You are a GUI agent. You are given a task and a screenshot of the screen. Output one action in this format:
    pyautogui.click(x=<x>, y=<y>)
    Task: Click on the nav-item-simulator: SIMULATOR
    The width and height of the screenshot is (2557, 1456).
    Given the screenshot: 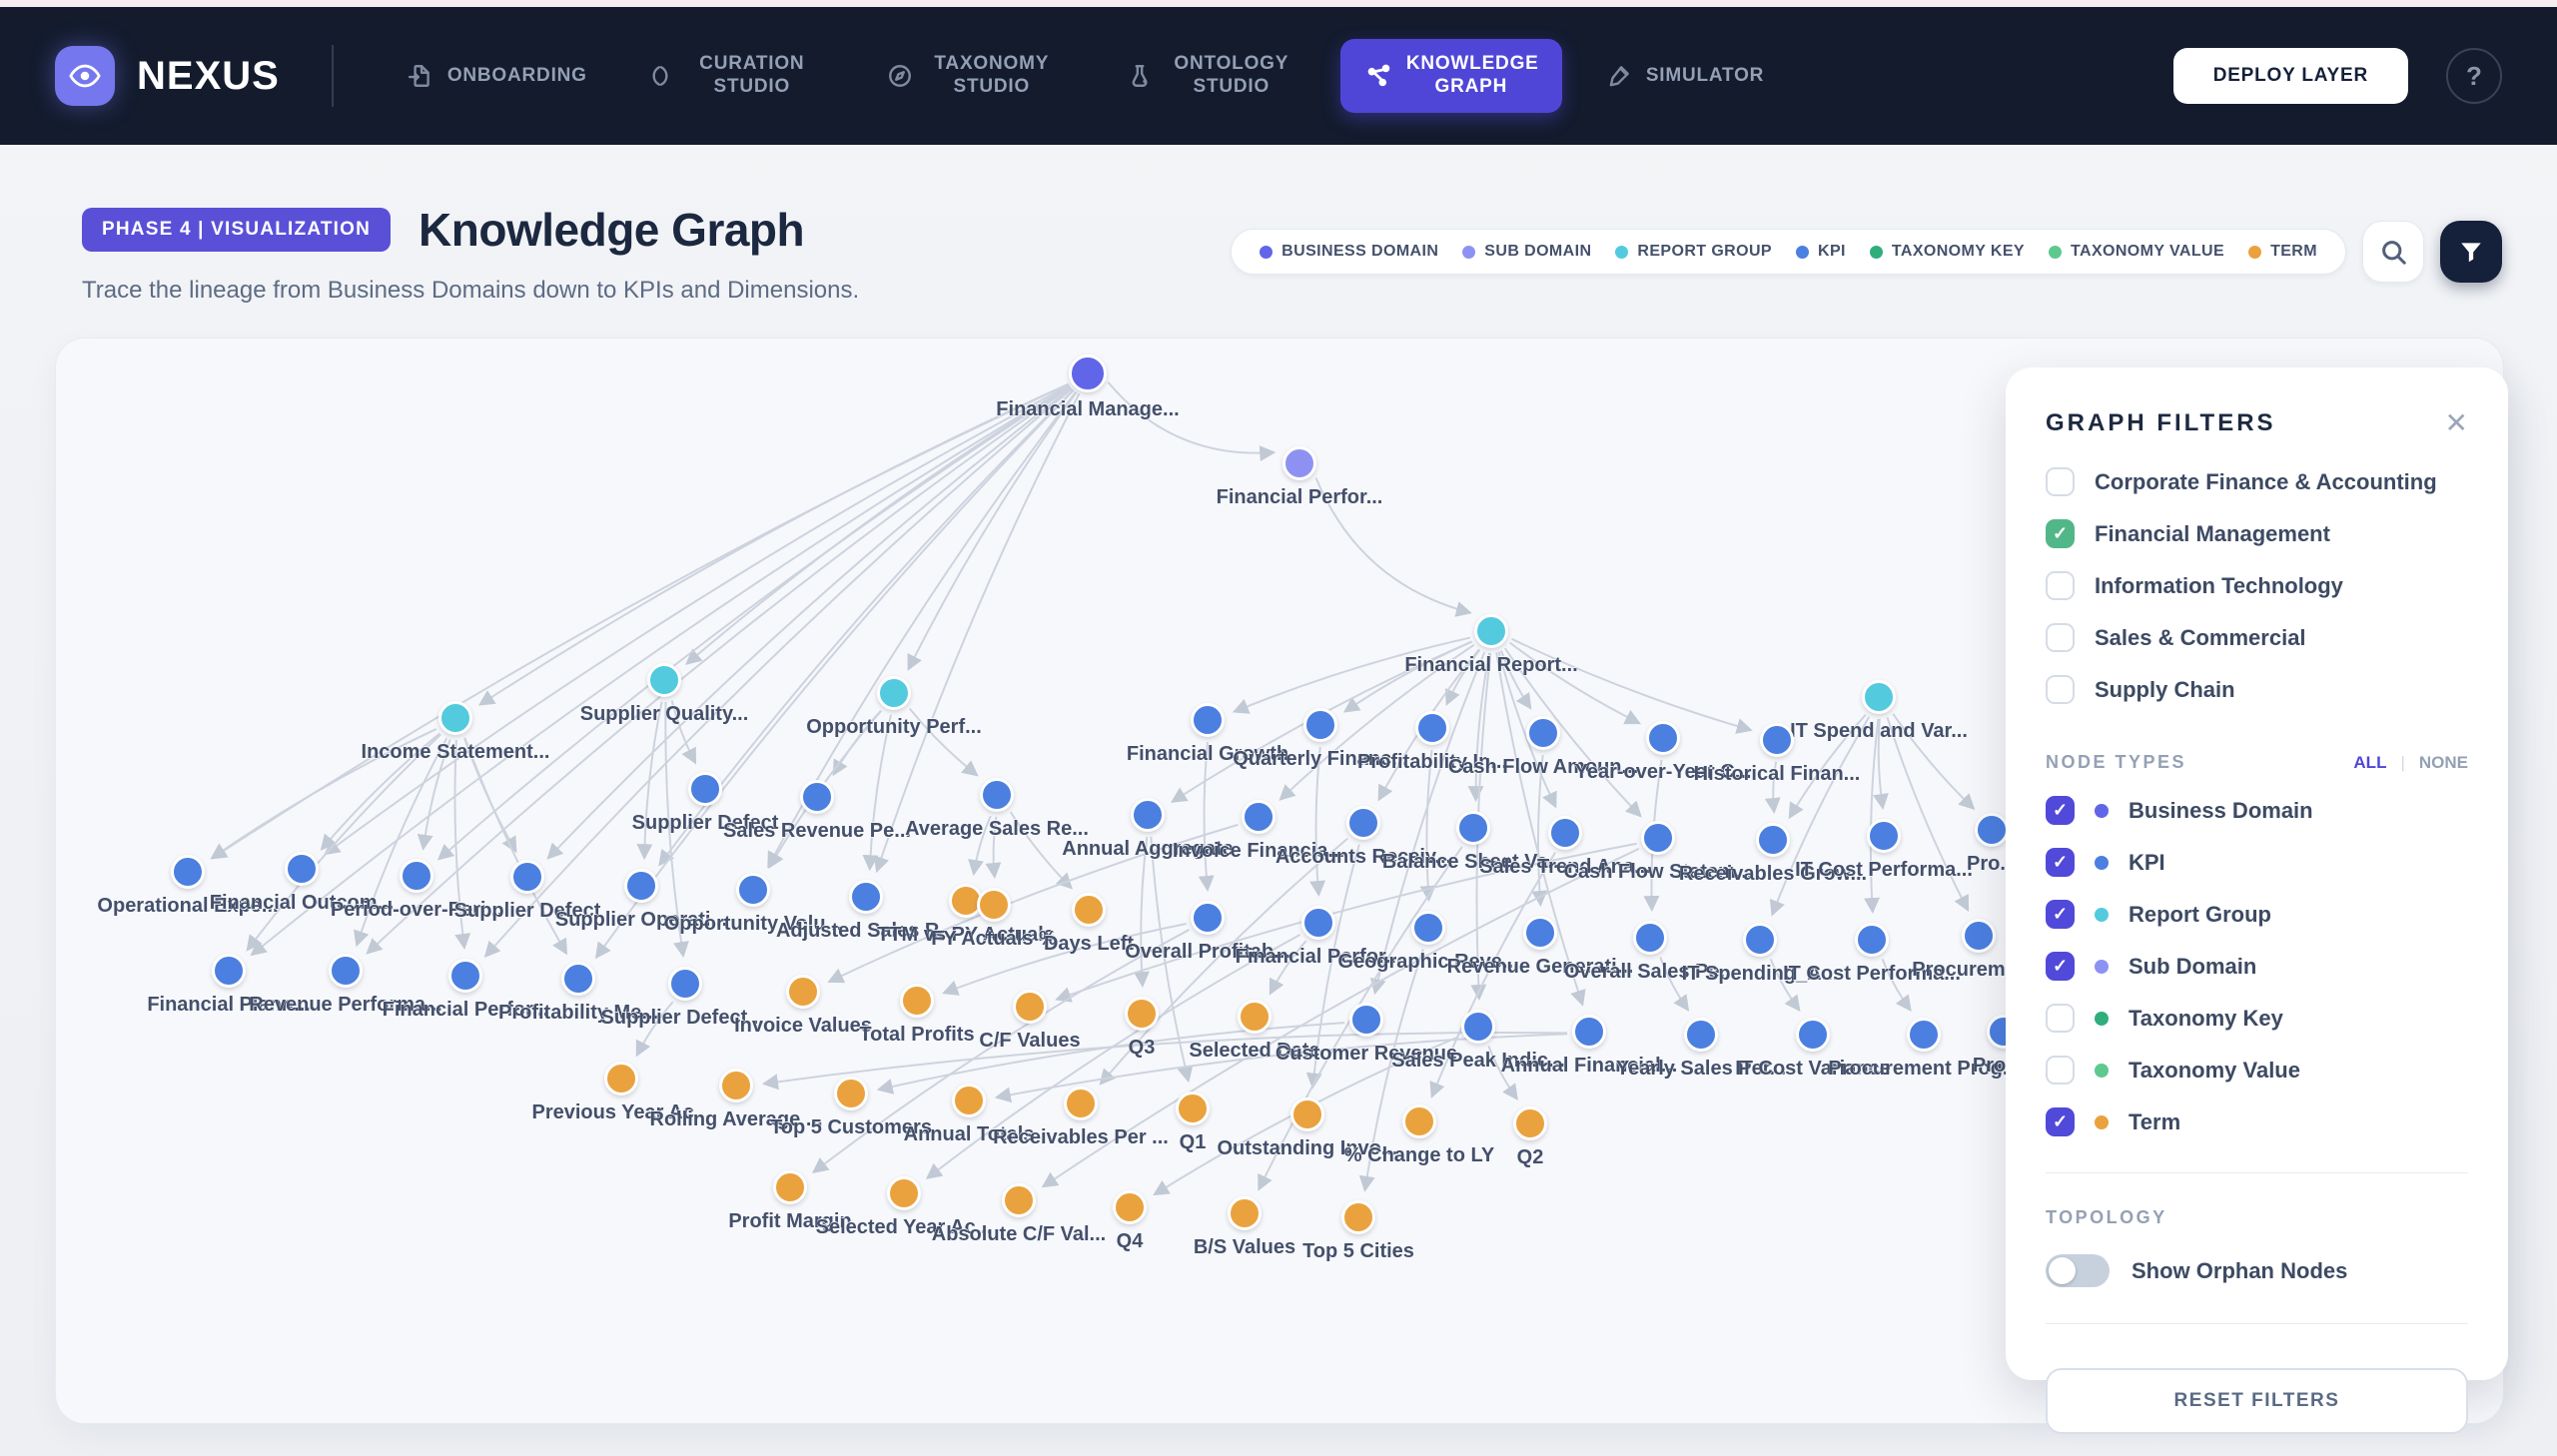 What is the action you would take?
    pyautogui.click(x=1685, y=76)
    